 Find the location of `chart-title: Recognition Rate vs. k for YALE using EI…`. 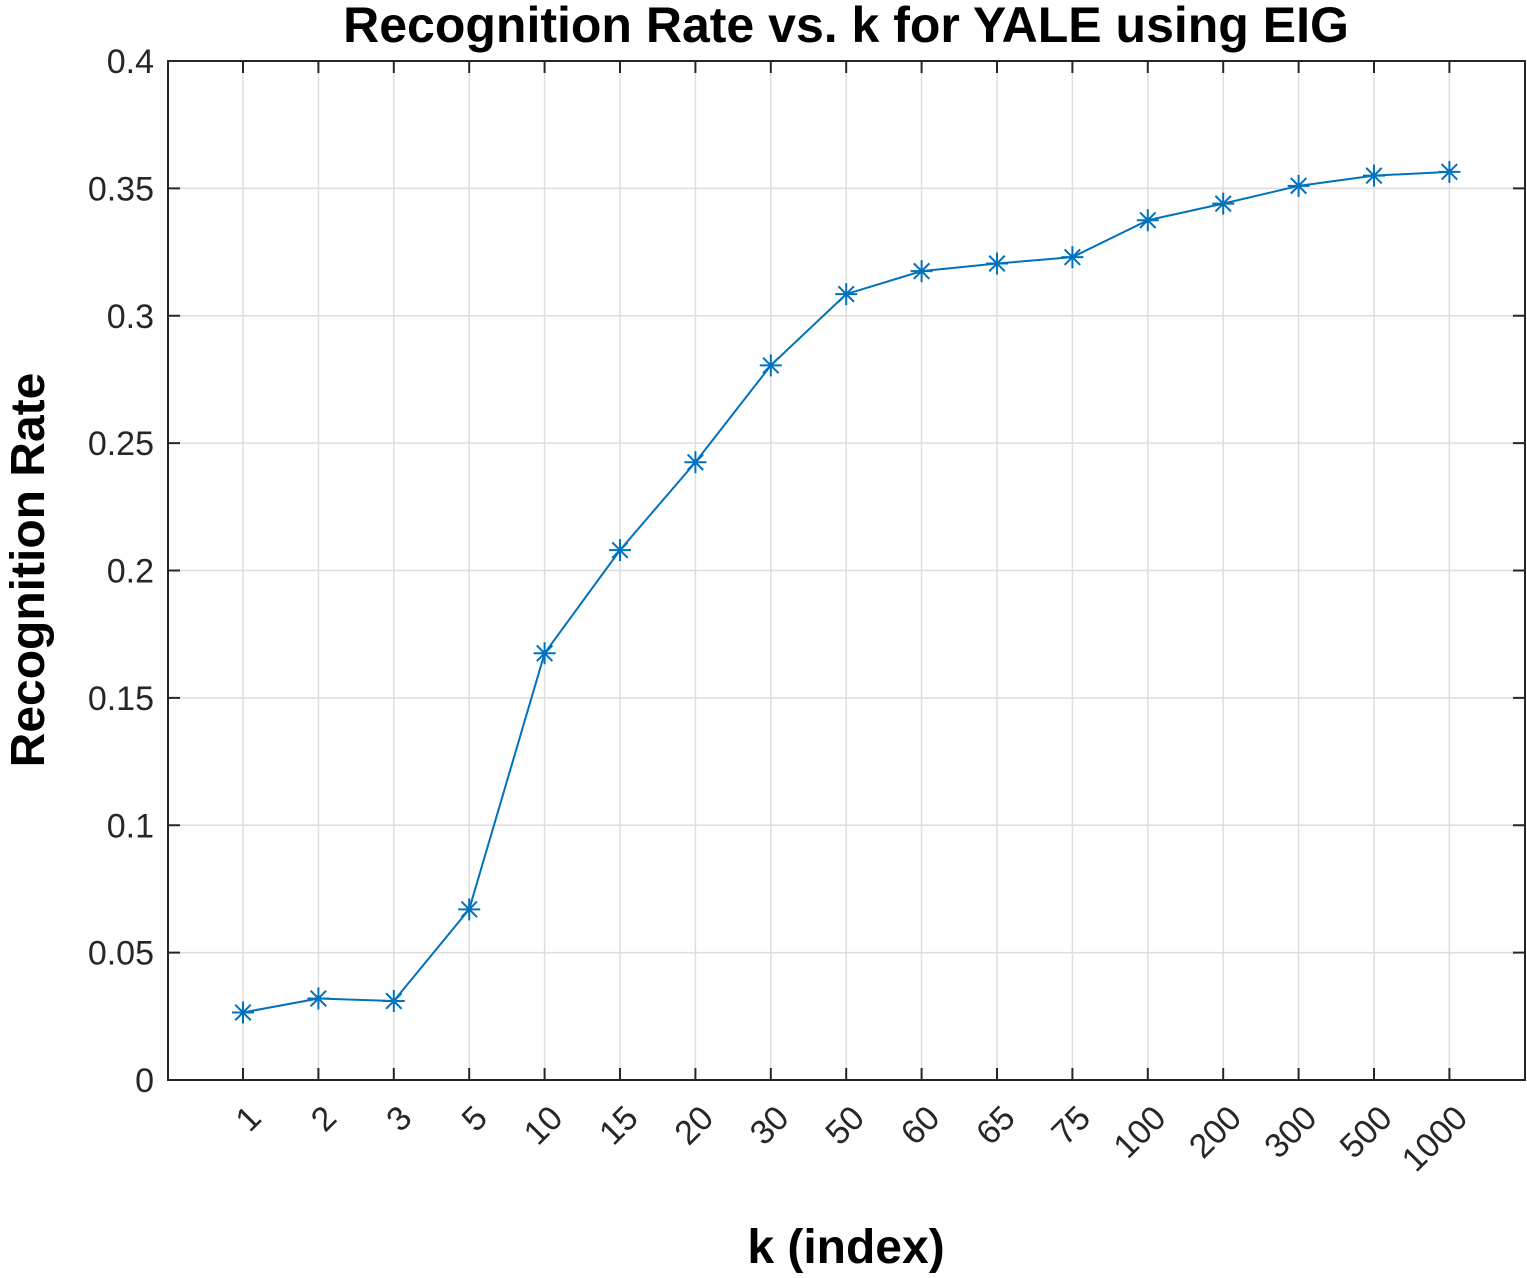

chart-title: Recognition Rate vs. k for YALE using EI… is located at coordinates (846, 26).